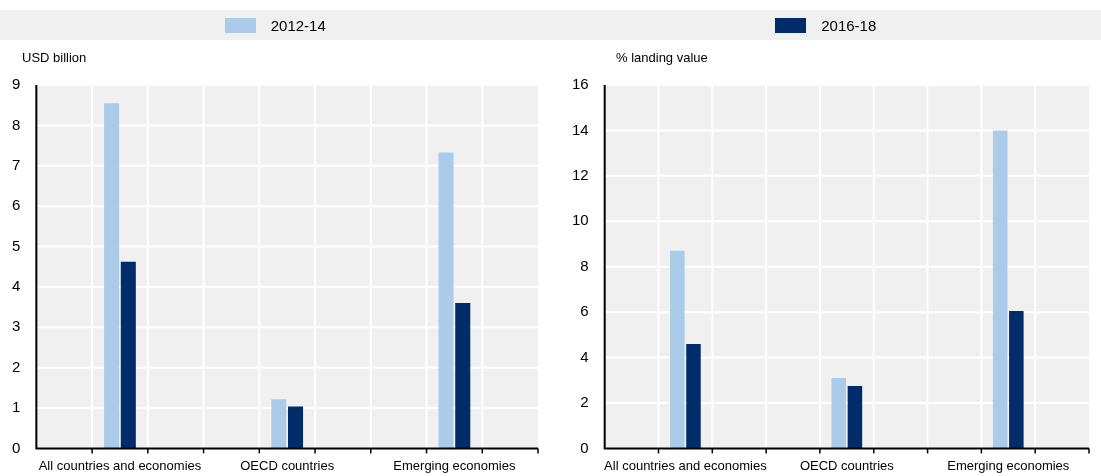  What do you see at coordinates (16, 407) in the screenshot?
I see `y-tick-label: 1` at bounding box center [16, 407].